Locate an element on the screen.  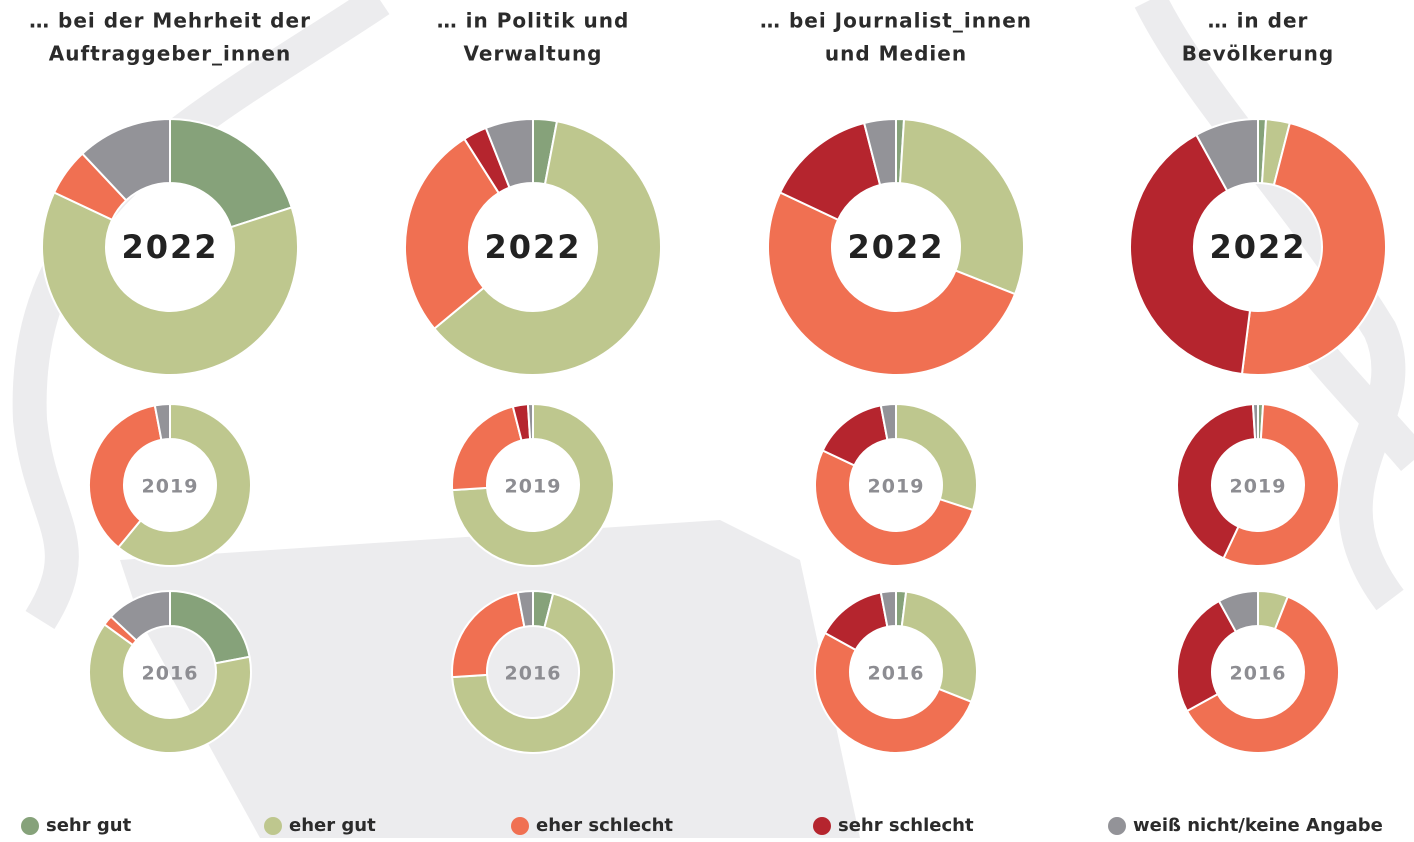
column-title: … in Politik und is located at coordinates (533, 21).